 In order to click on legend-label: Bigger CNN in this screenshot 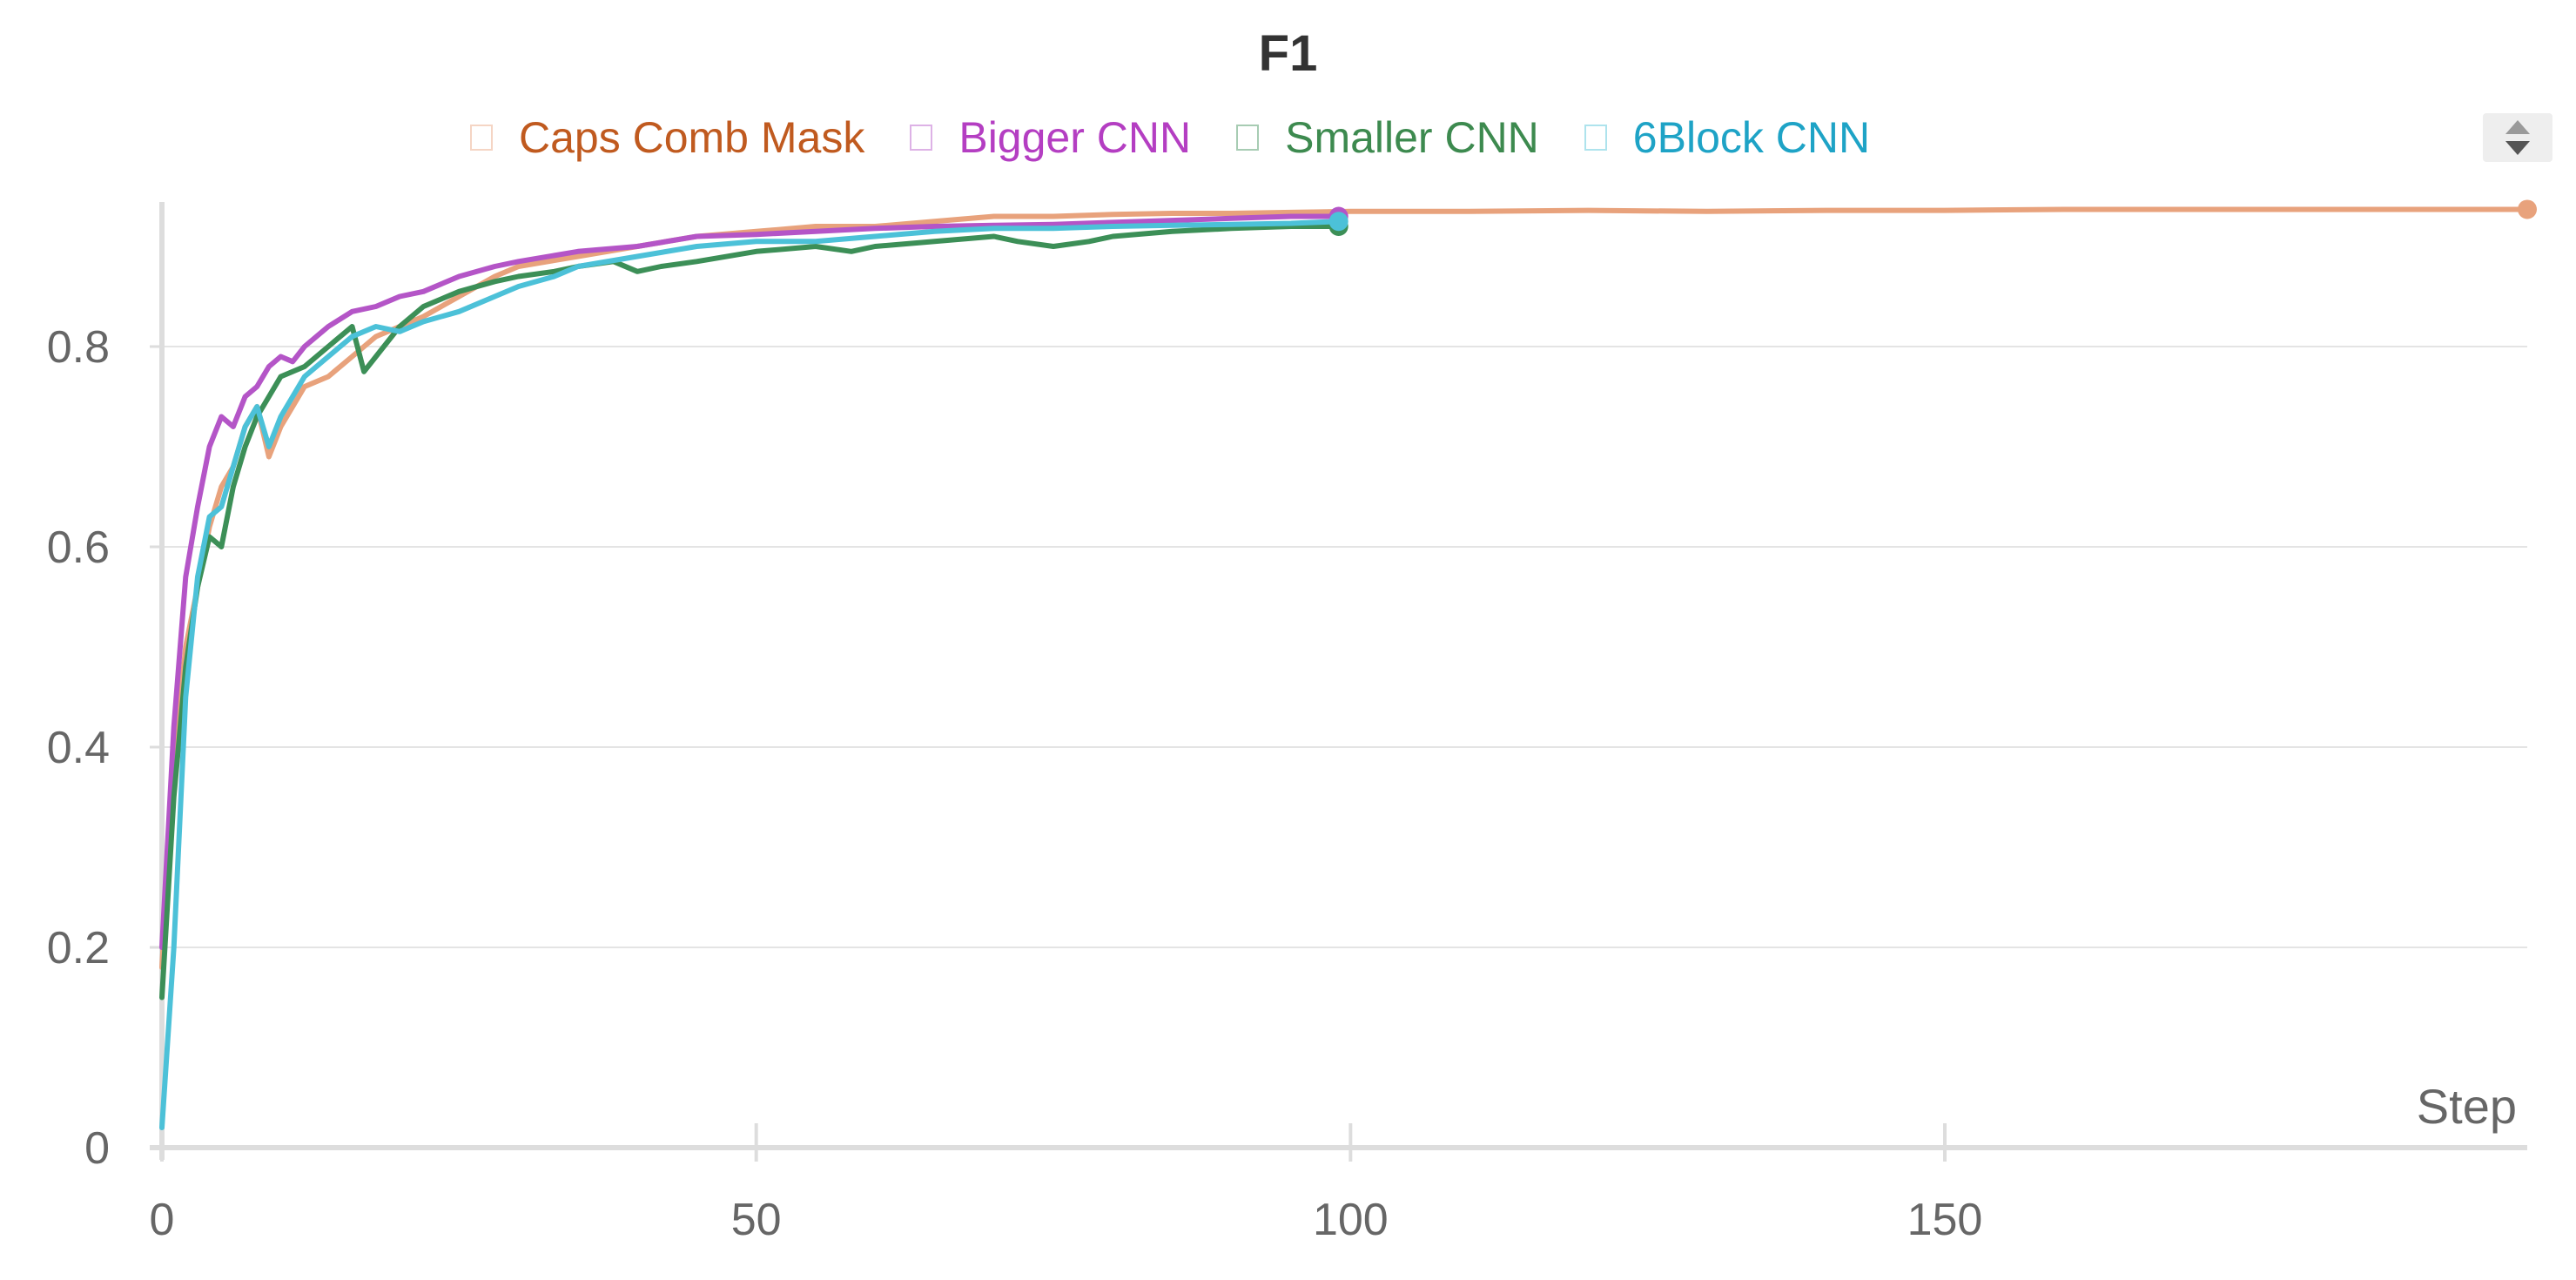, I will do `click(1075, 137)`.